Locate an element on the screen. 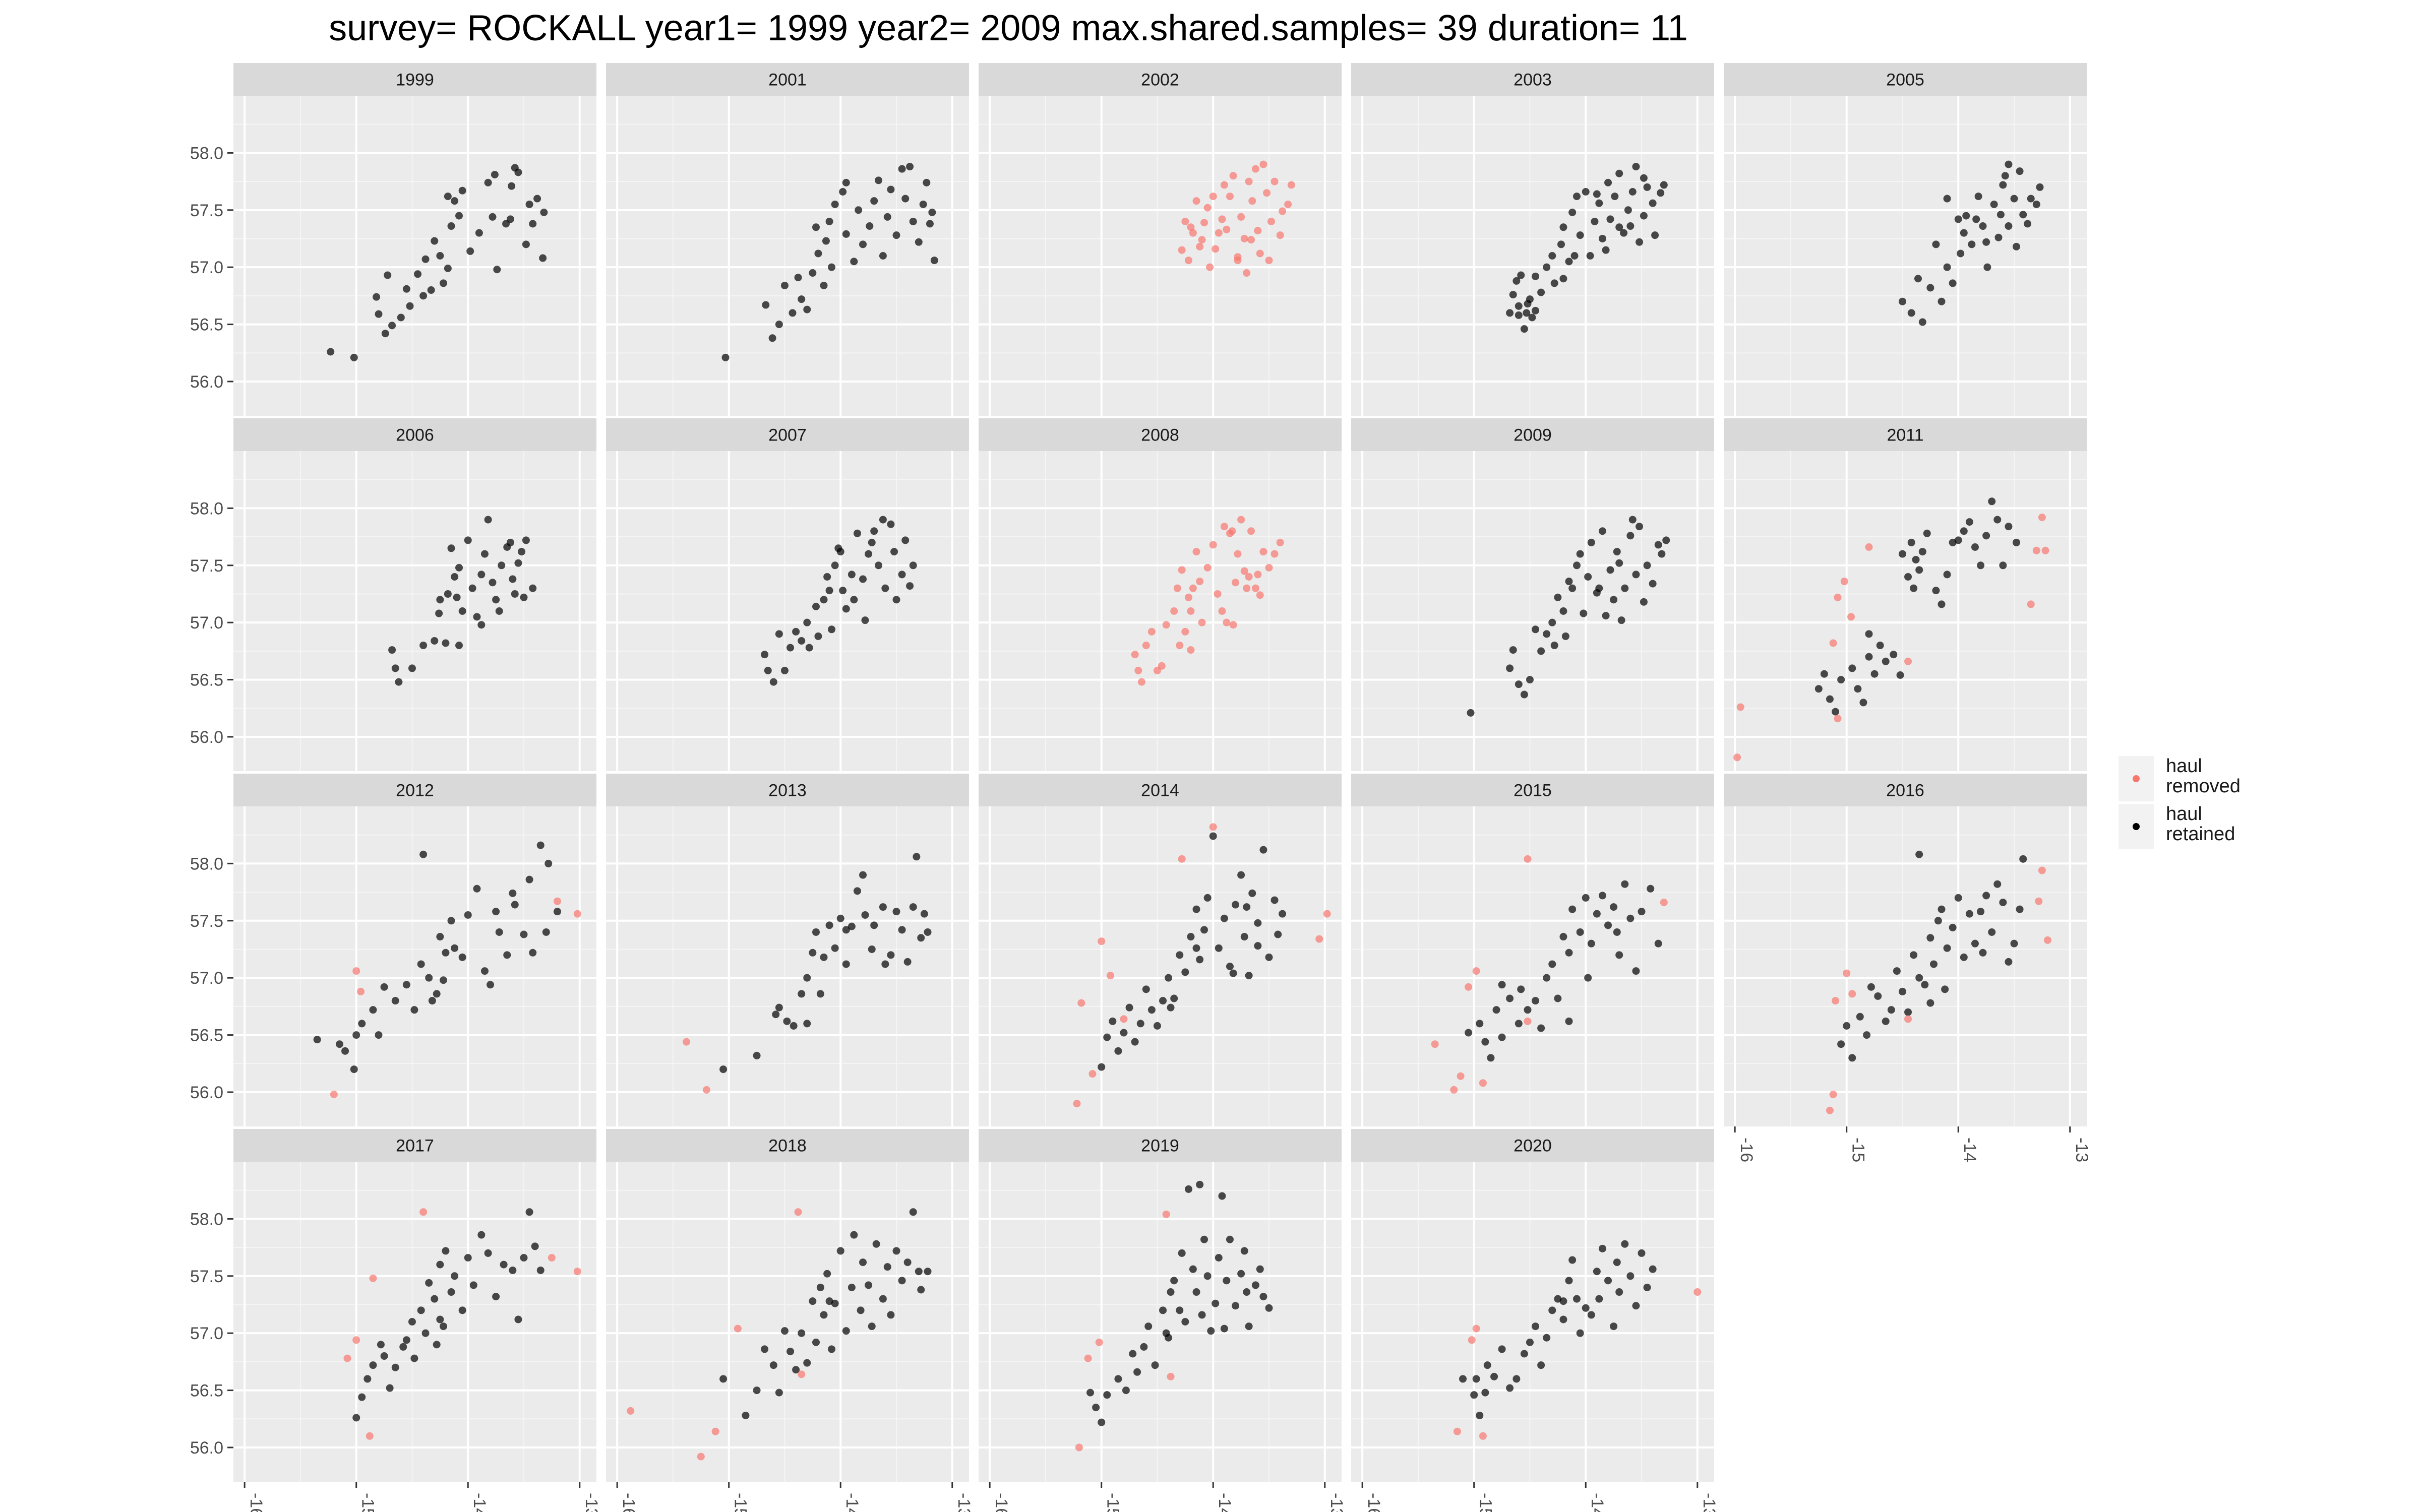  legend-item-haul-removed: haul removed is located at coordinates (2224, 780).